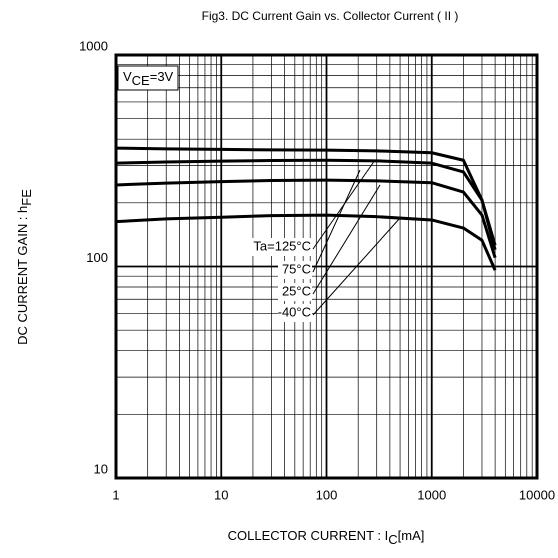  I want to click on condition-label: VCE=3V, so click(148, 78).